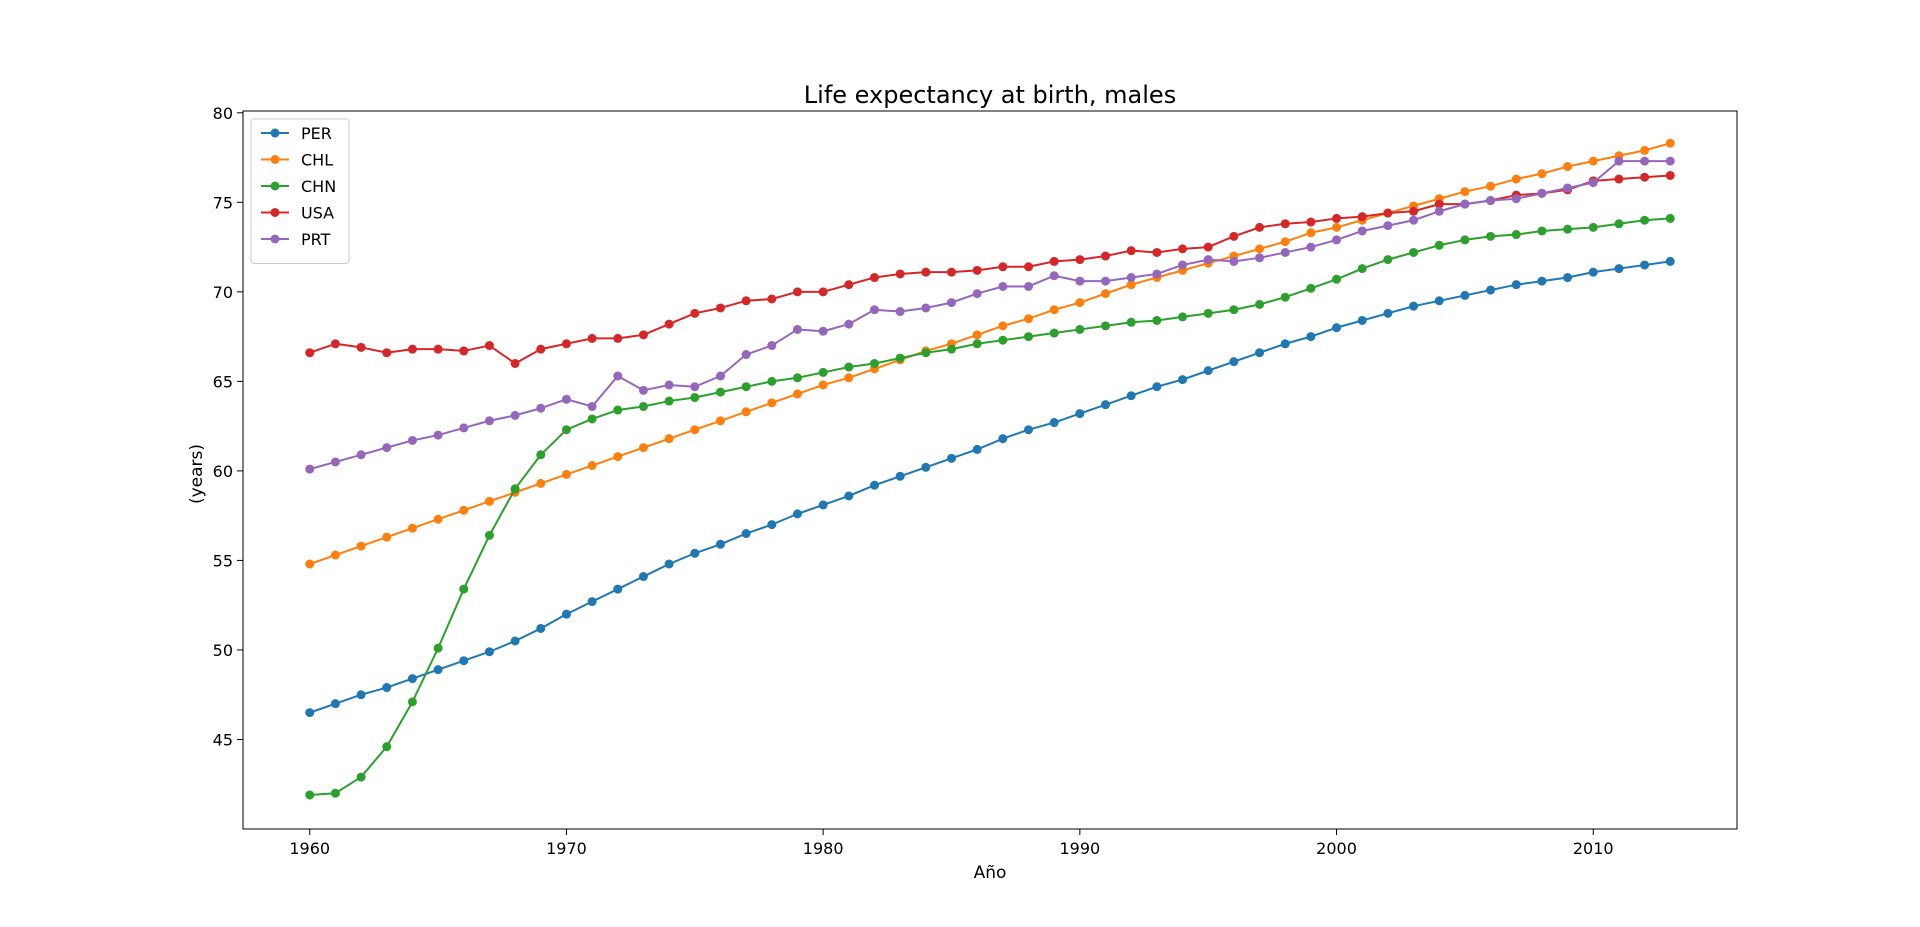 This screenshot has width=1920, height=927. I want to click on legend-item-chl: CHL, so click(297, 160).